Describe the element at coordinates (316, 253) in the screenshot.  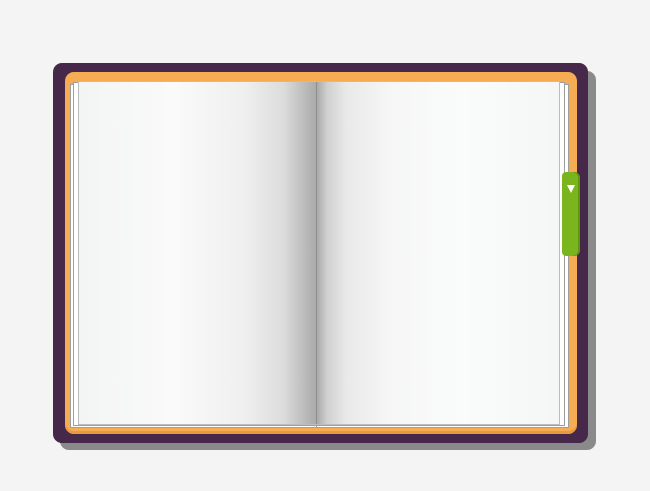
I see `book-spine` at that location.